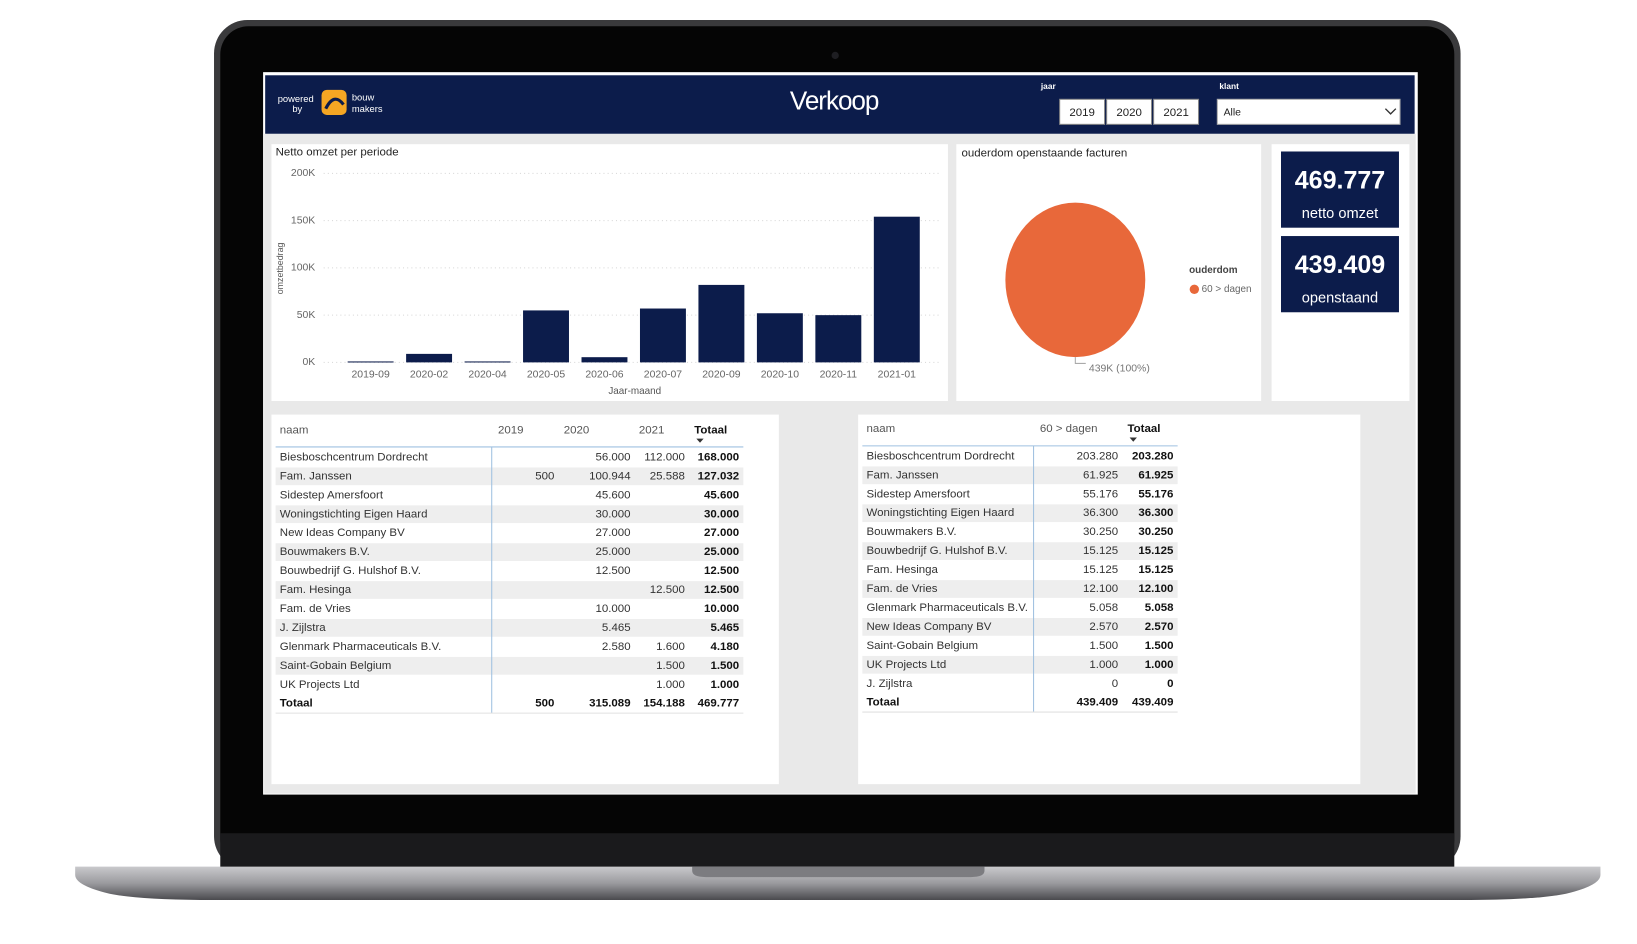  I want to click on cell-value: 154.188, so click(664, 704).